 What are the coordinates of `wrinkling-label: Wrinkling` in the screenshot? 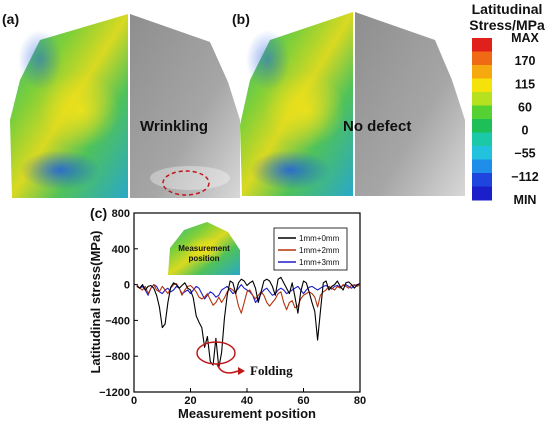 It's located at (174, 126).